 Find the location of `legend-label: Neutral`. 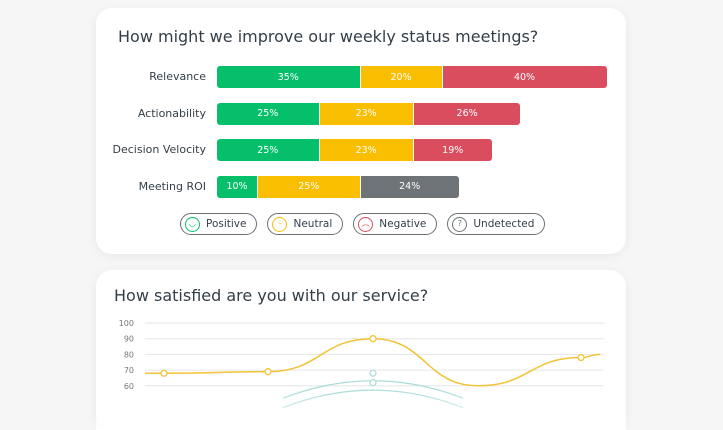

legend-label: Neutral is located at coordinates (313, 224).